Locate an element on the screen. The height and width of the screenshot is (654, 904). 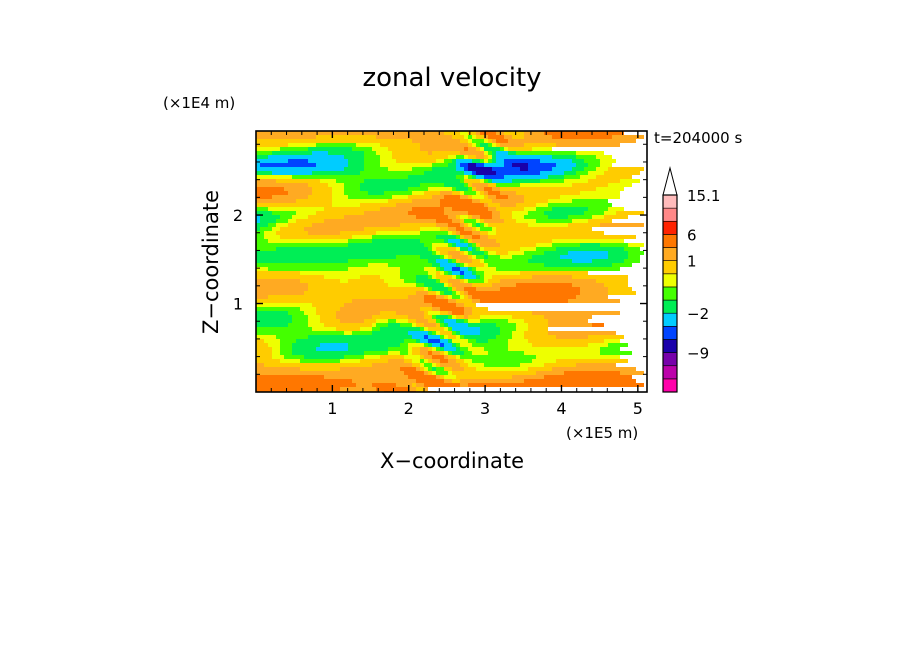
x-tick-label: 2 is located at coordinates (409, 408).